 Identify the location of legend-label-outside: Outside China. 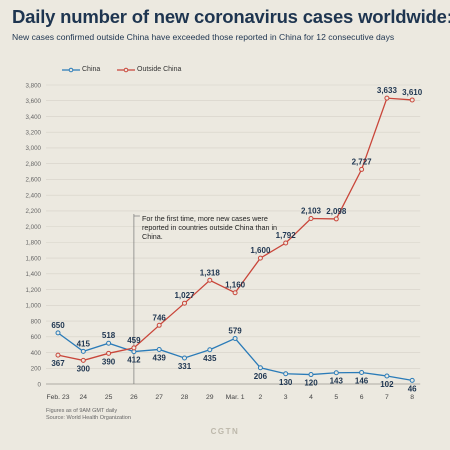
(159, 69).